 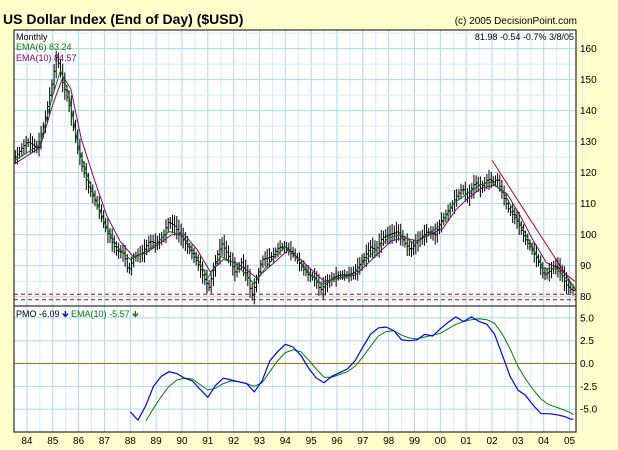 What do you see at coordinates (441, 441) in the screenshot?
I see `x-tick-label: 00` at bounding box center [441, 441].